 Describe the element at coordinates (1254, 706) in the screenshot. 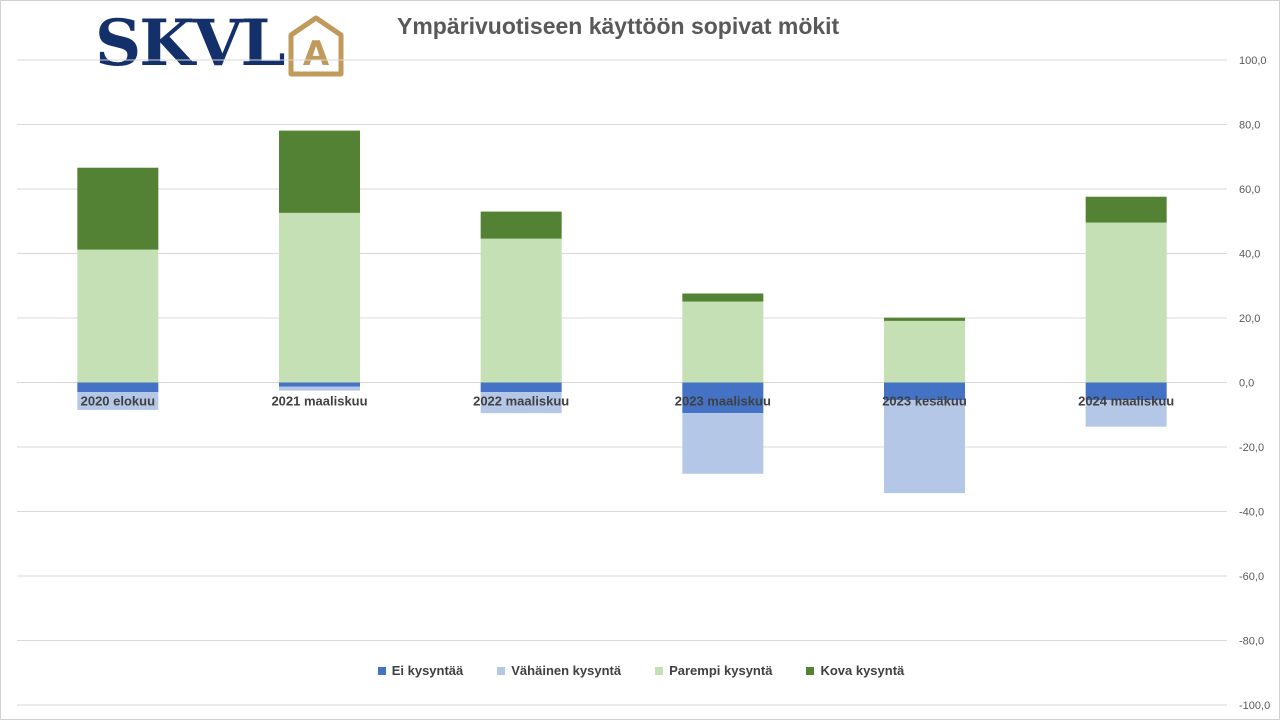

I see `y-tick-label: -100,0` at that location.